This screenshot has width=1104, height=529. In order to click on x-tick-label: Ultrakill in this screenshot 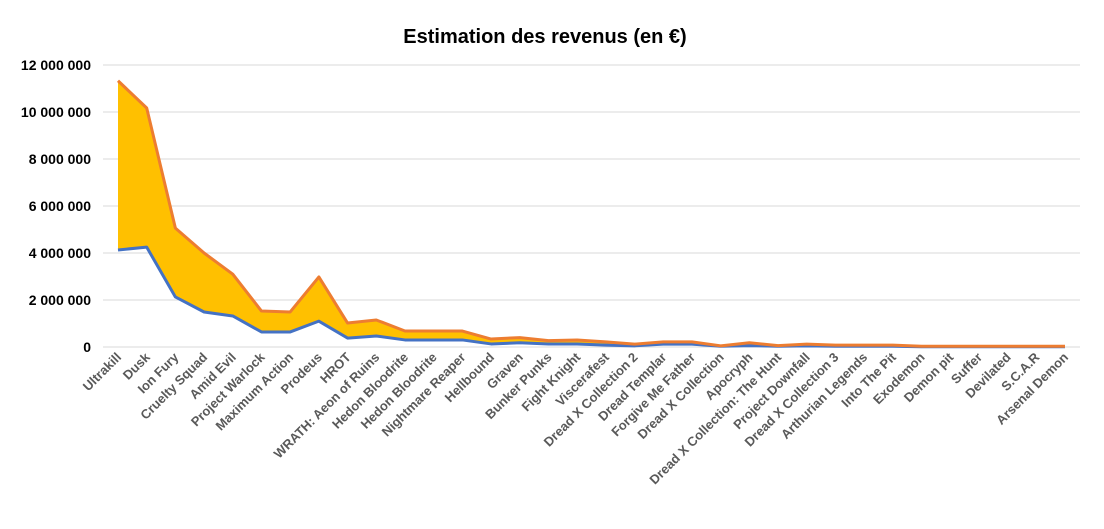, I will do `click(102, 372)`.